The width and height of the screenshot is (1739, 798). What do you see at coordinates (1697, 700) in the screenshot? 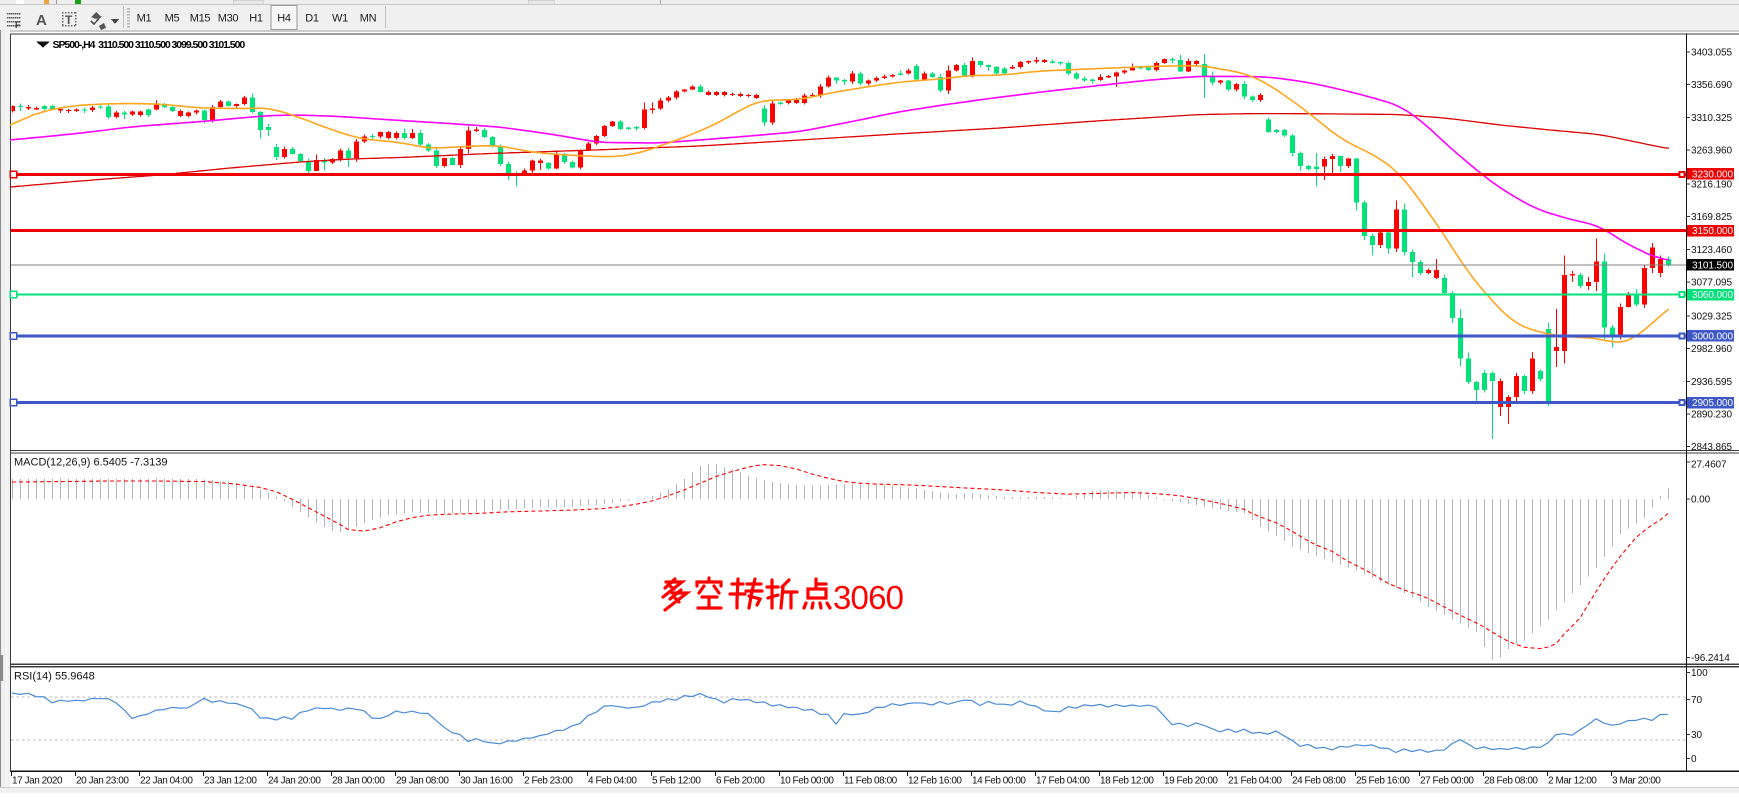
I see `svg-text: 70` at bounding box center [1697, 700].